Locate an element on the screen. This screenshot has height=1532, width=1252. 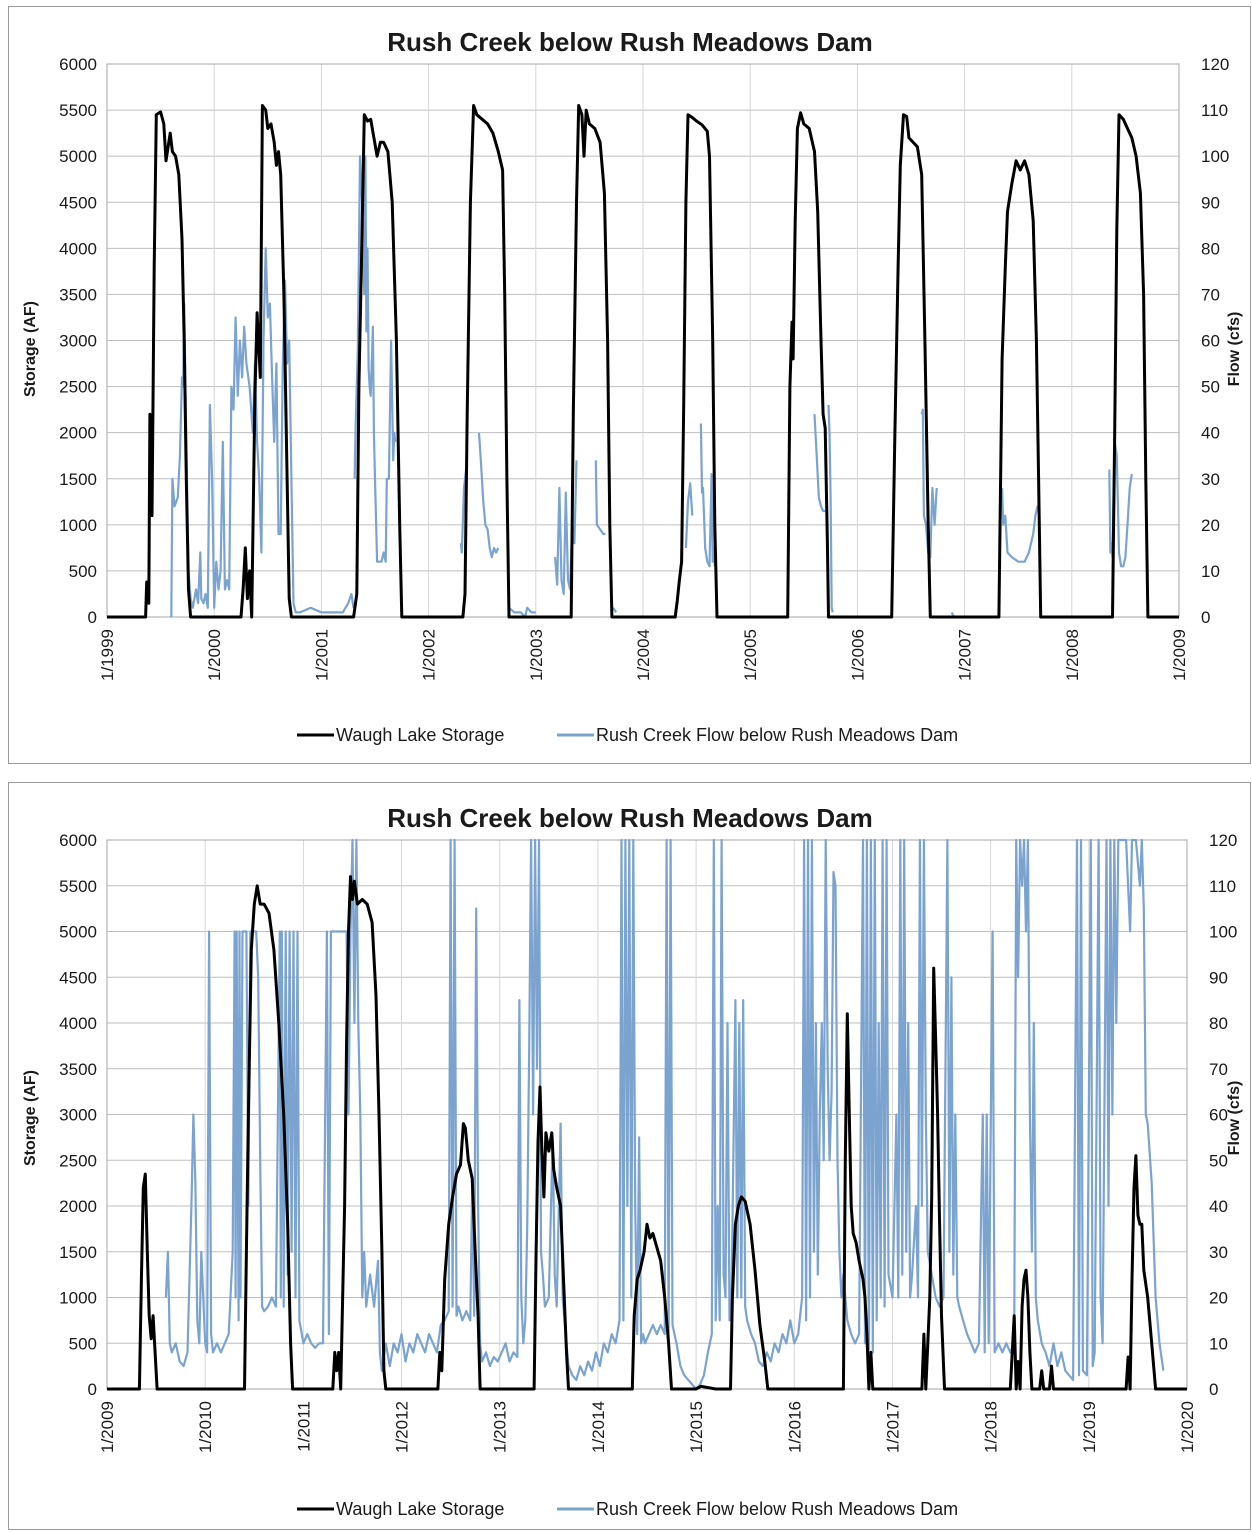
x-tick-label: 1/2019 is located at coordinates (1089, 1427).